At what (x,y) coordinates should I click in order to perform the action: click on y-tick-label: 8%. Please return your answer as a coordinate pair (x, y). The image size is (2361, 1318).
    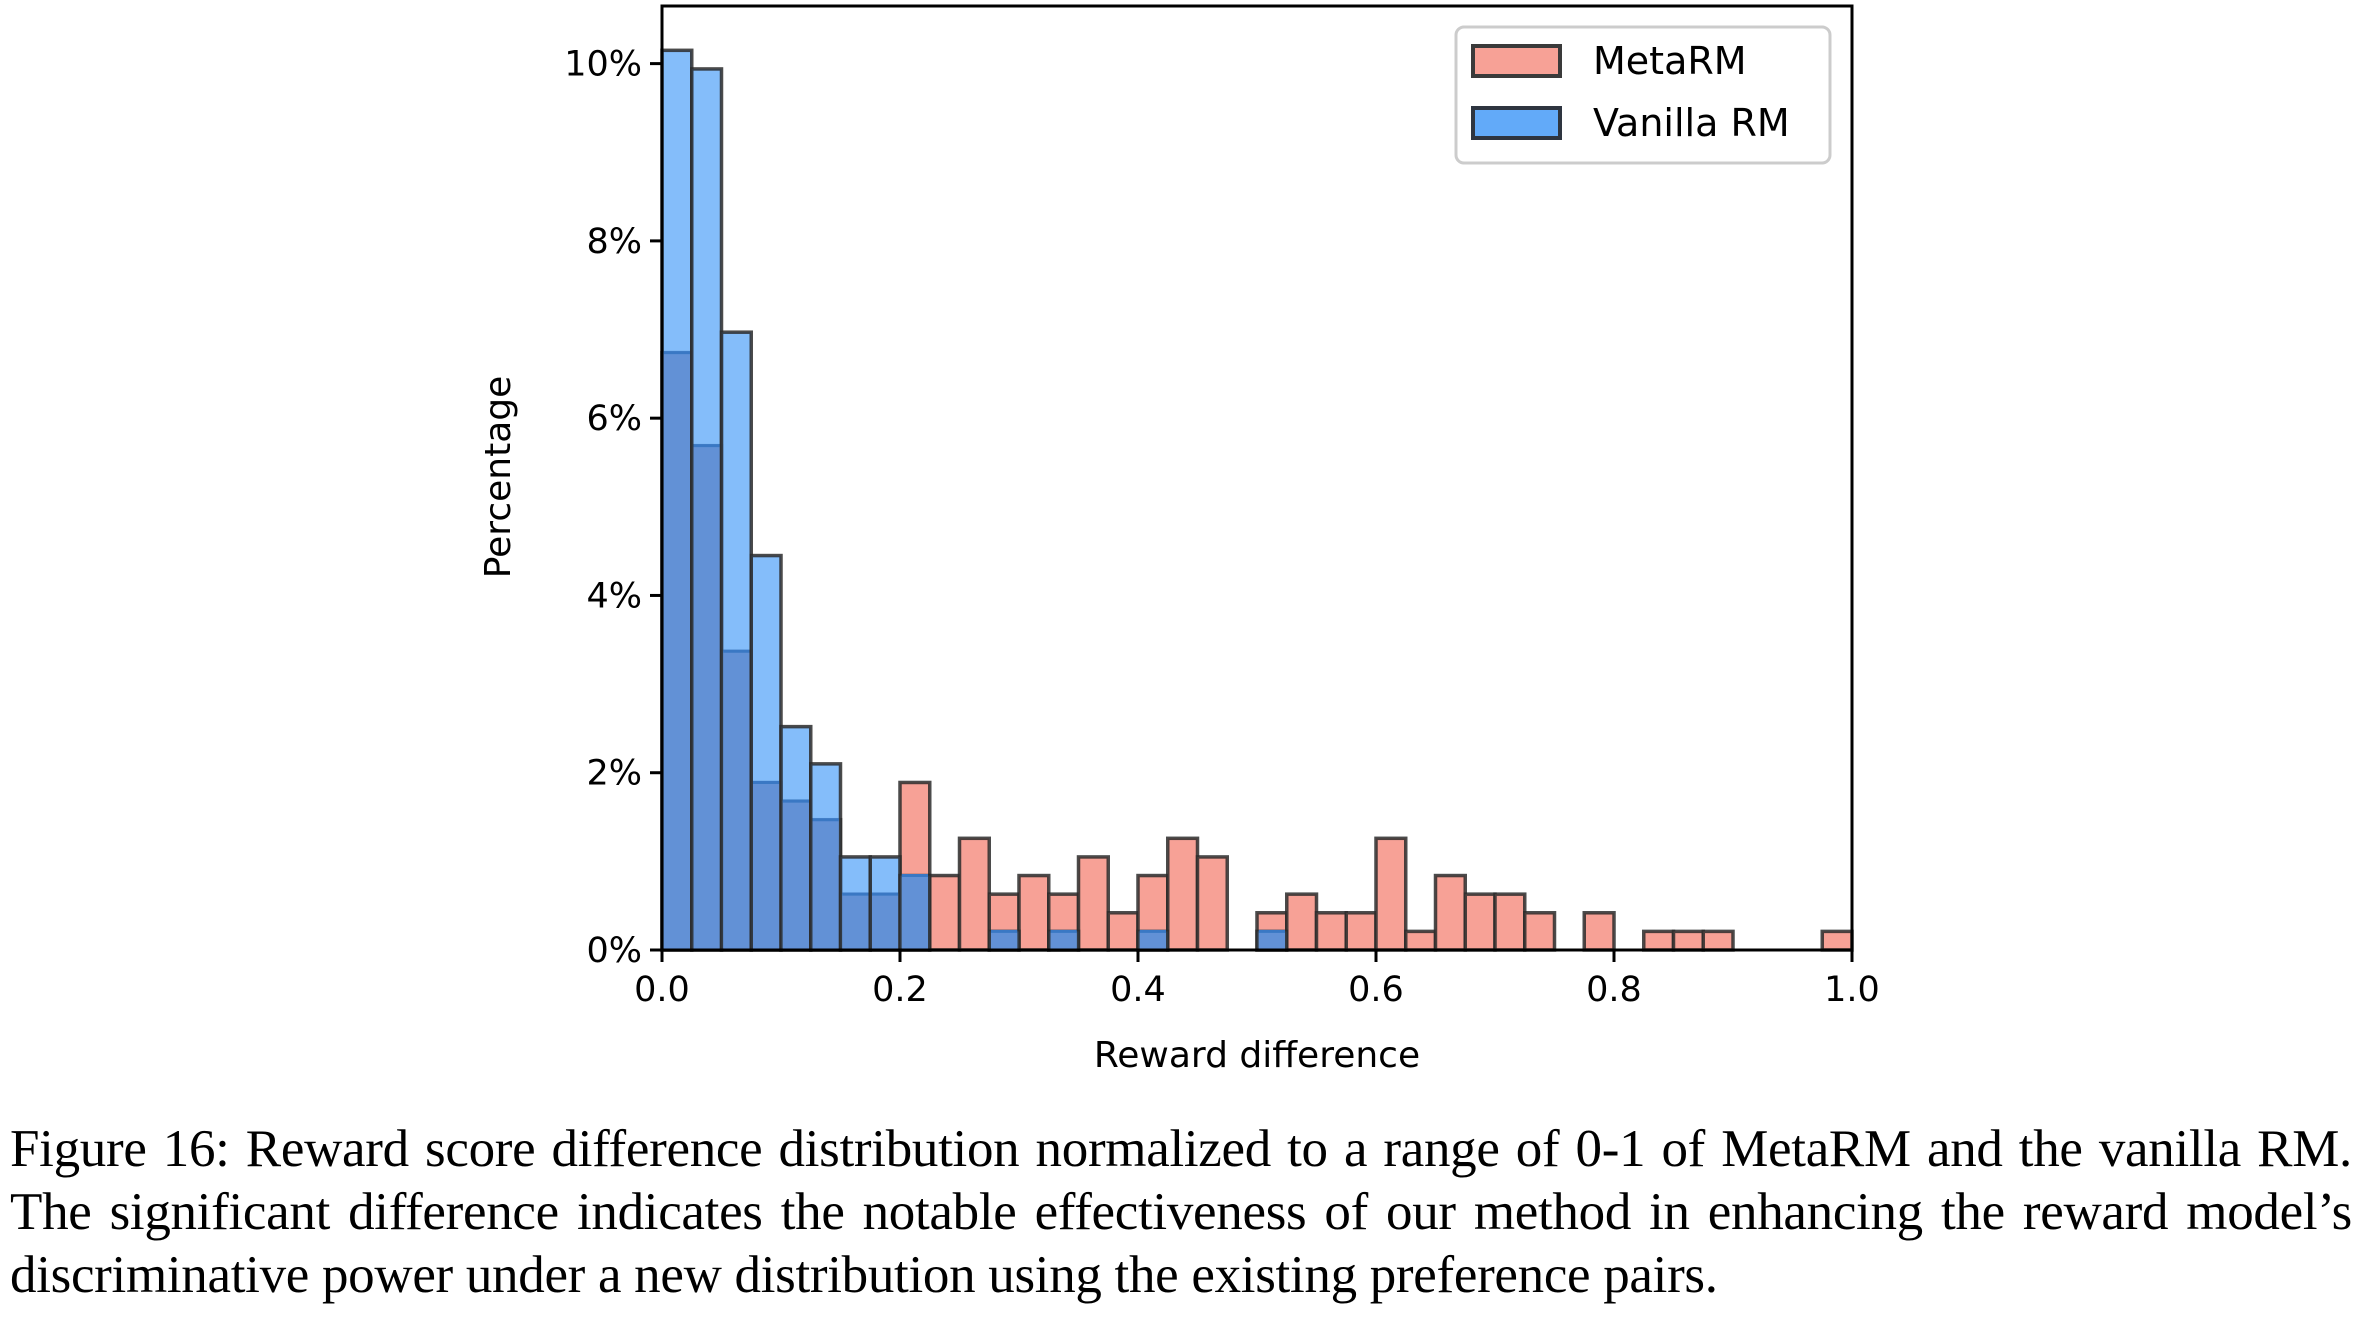
    Looking at the image, I should click on (614, 242).